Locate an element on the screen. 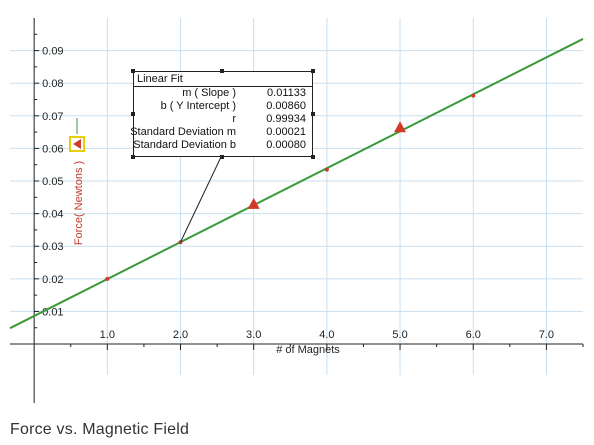 The height and width of the screenshot is (445, 594). x-tick-label: 4.0 is located at coordinates (326, 335).